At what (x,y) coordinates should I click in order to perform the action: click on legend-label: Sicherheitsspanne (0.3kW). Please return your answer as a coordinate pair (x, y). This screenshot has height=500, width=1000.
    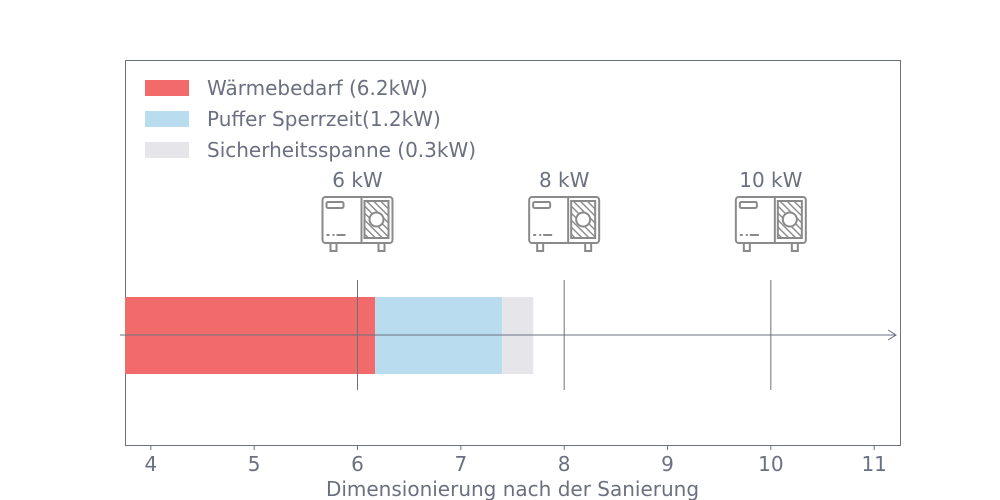
    Looking at the image, I should click on (341, 150).